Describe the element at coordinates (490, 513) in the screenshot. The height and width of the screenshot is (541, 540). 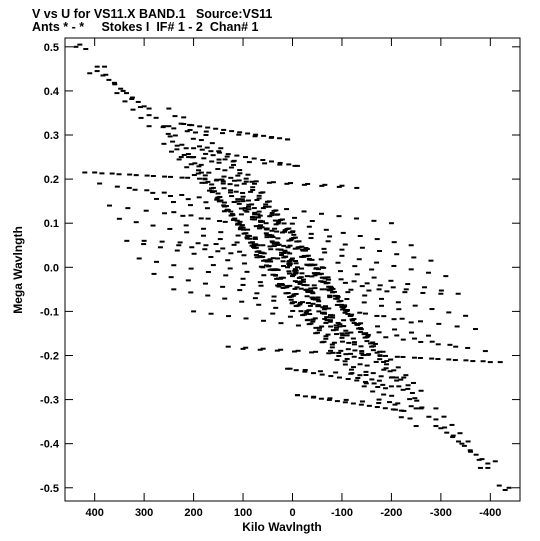
I see `x-tick-label: -400` at that location.